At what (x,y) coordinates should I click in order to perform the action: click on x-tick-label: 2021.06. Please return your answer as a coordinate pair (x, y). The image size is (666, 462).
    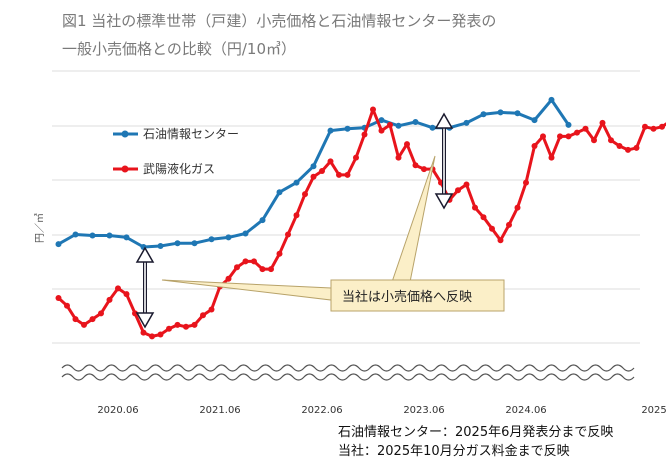
    Looking at the image, I should click on (219, 410).